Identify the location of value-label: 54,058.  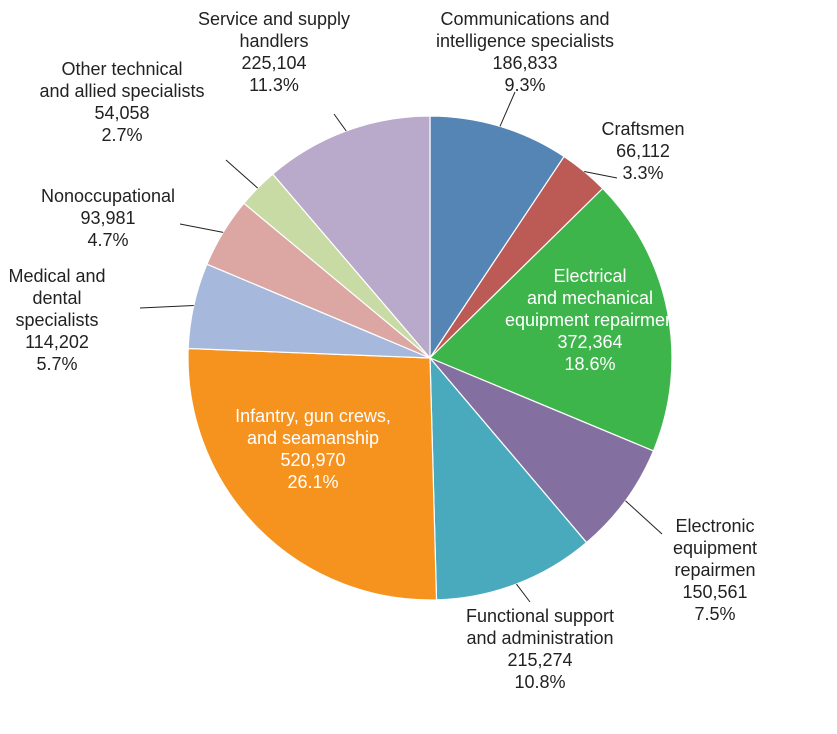
(122, 113).